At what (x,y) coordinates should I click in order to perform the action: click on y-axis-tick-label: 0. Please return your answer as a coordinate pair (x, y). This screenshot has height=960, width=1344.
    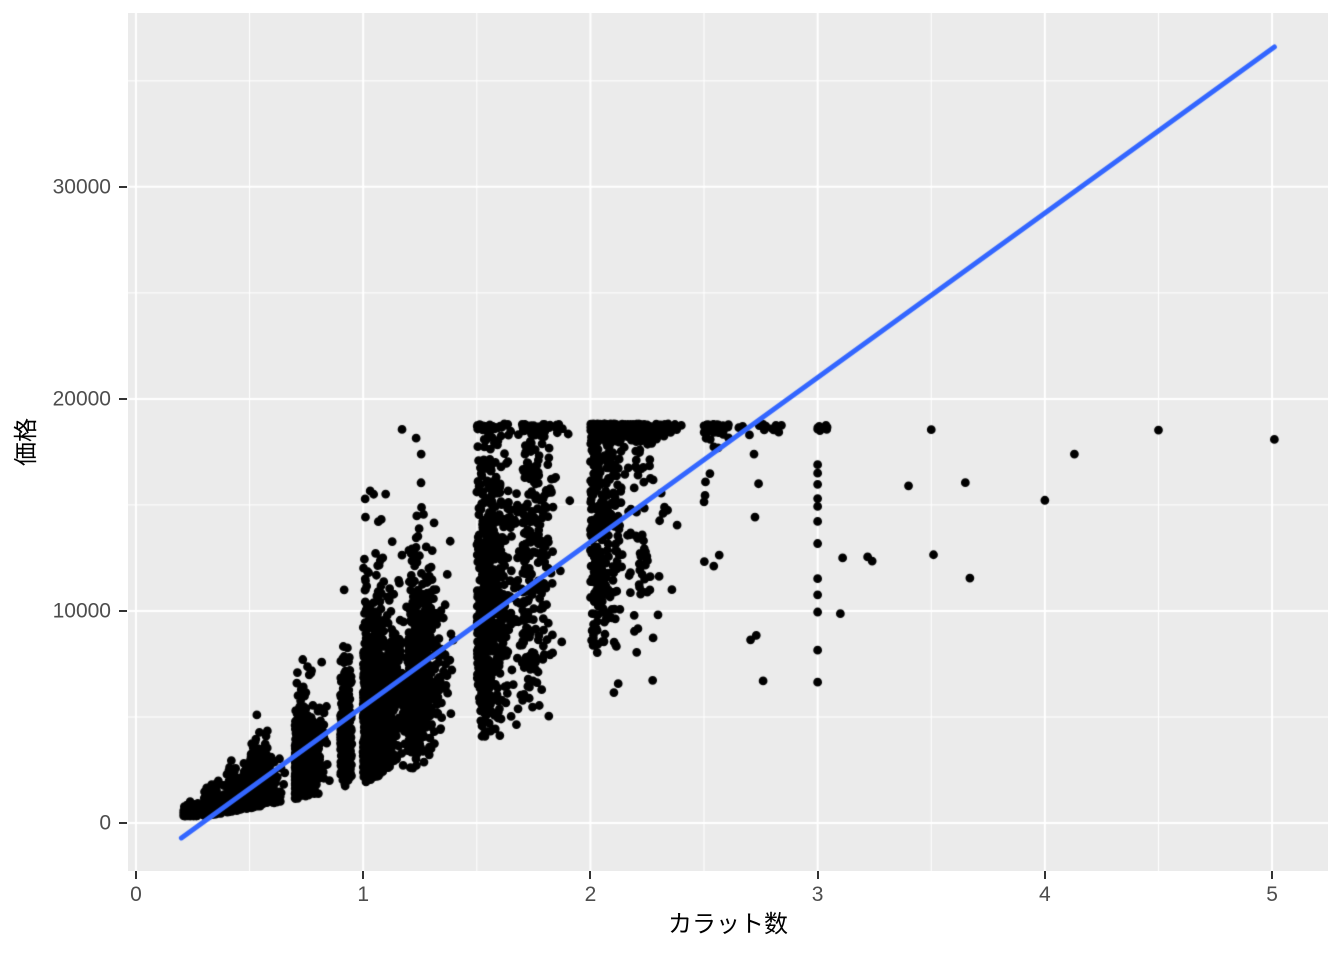
    Looking at the image, I should click on (105, 823).